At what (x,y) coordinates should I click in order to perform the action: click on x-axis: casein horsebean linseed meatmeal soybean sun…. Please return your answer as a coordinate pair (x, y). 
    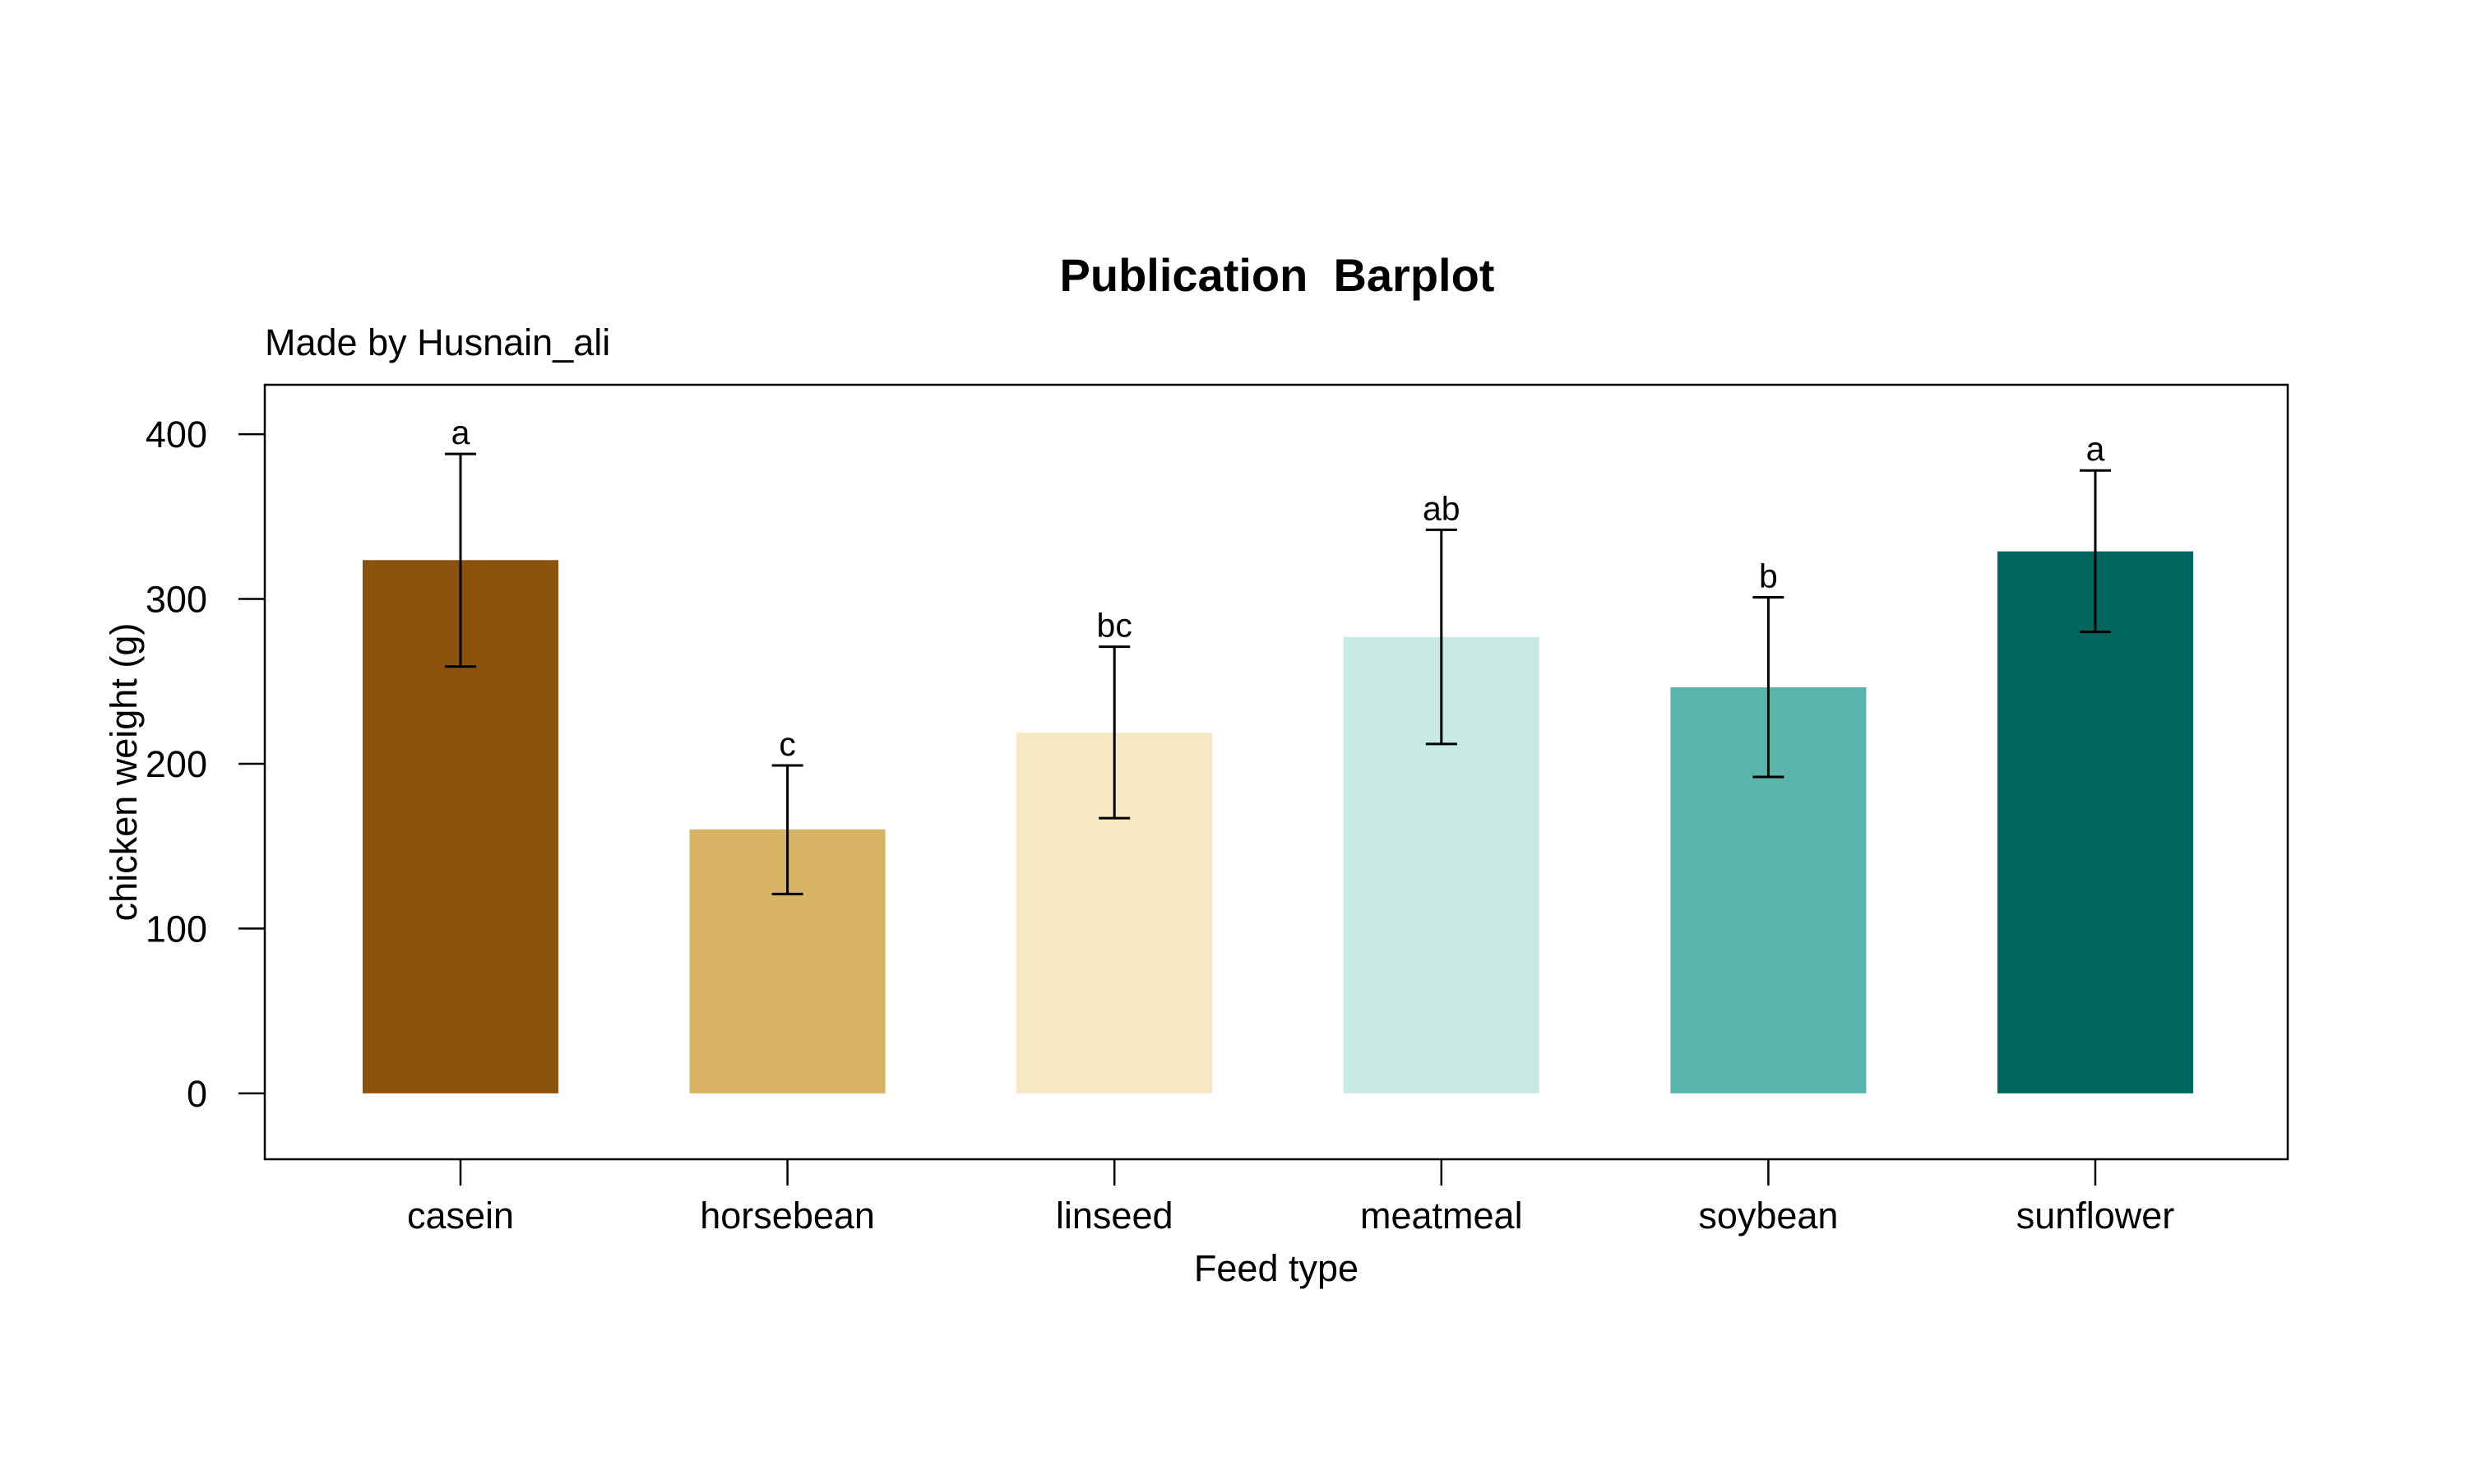
    Looking at the image, I should click on (1291, 1198).